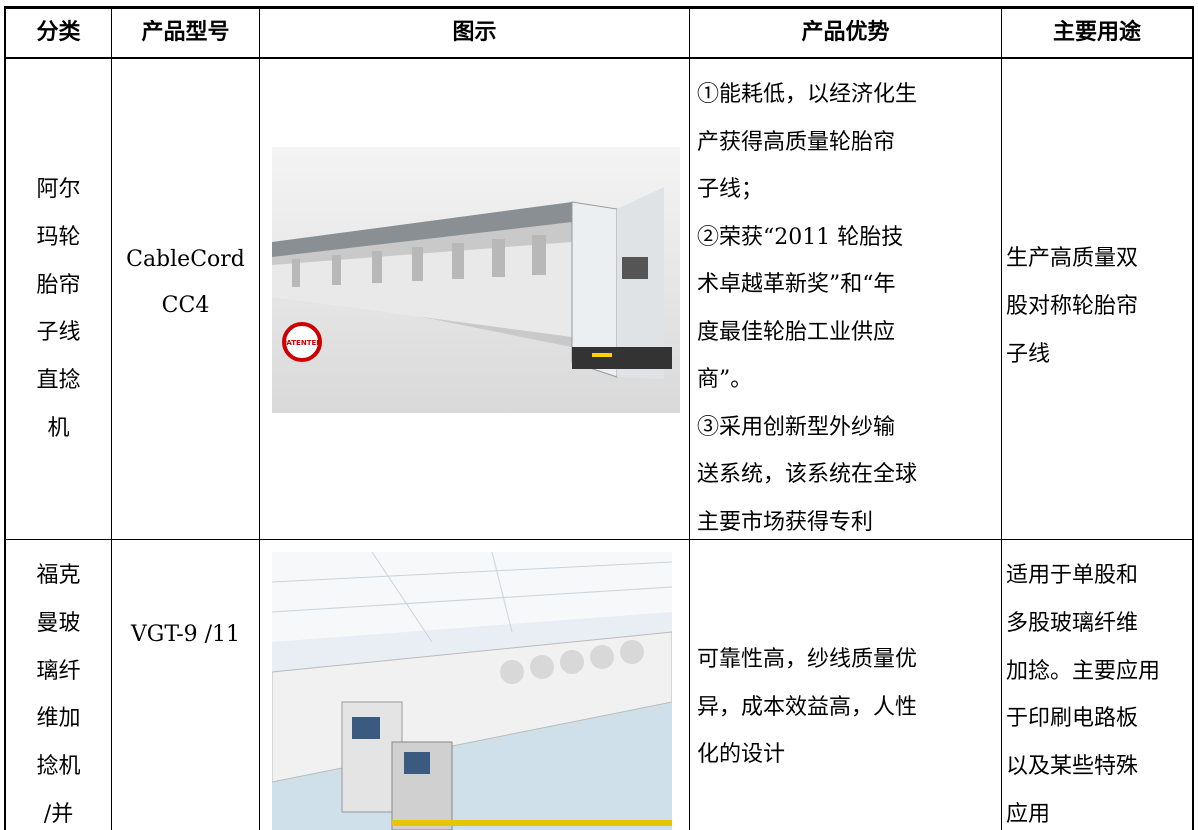 The width and height of the screenshot is (1198, 830). What do you see at coordinates (785, 522) in the screenshot?
I see `advantage-line: 主要市场获得专利` at bounding box center [785, 522].